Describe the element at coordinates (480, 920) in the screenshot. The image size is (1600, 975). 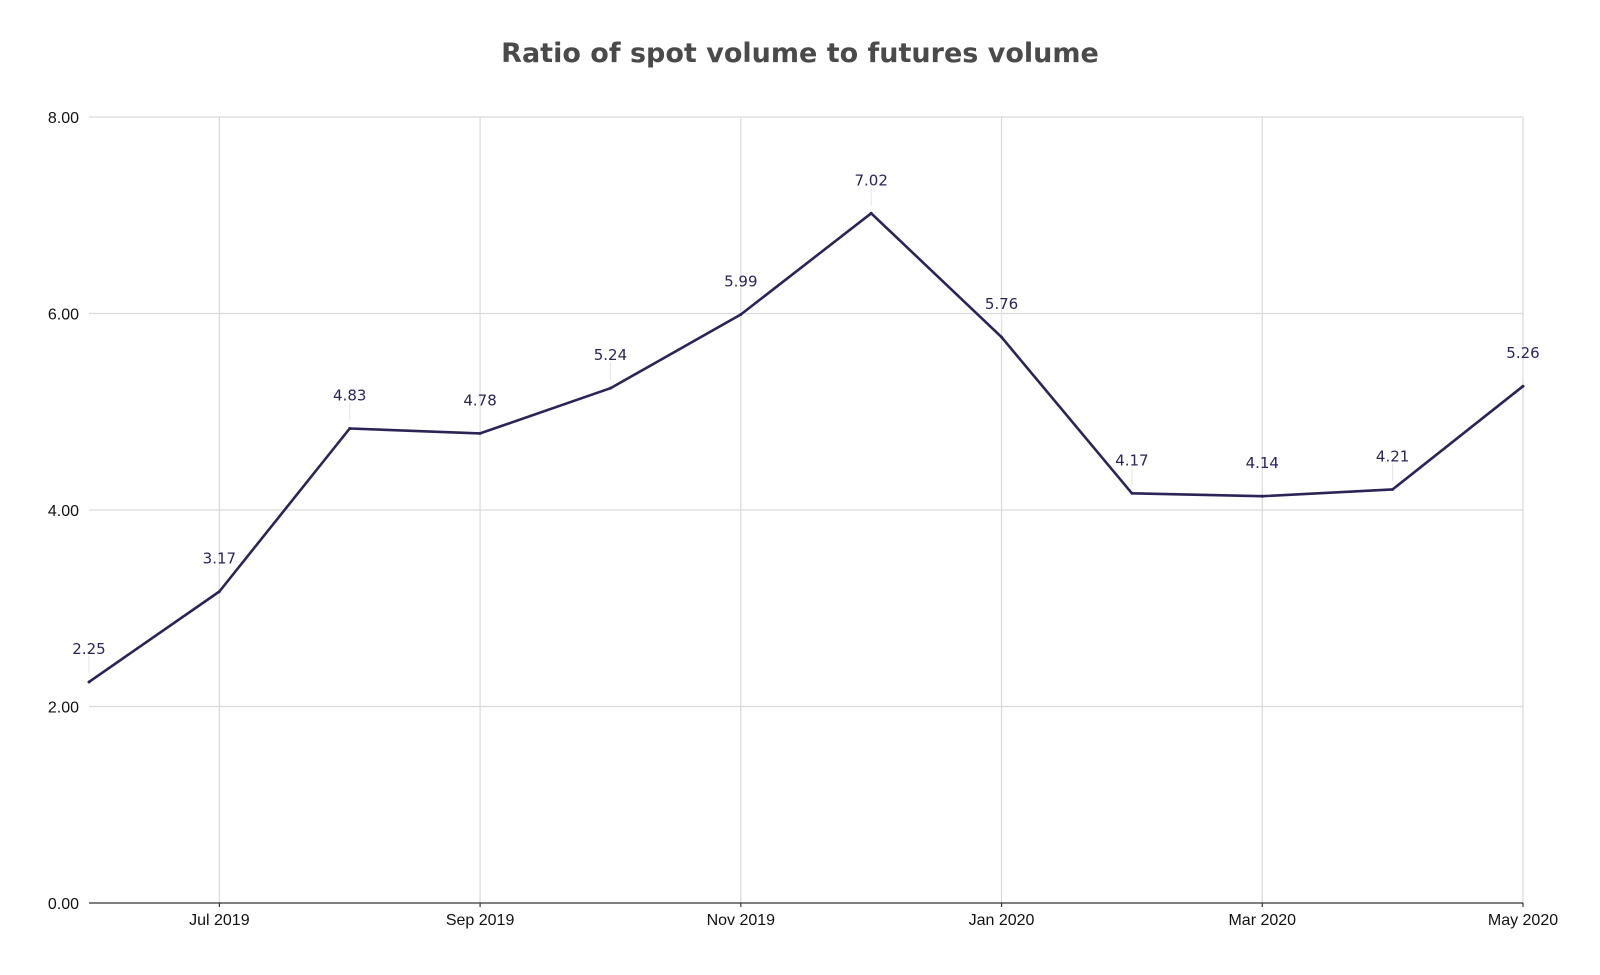
I see `x-tick-label: Sep 2019` at that location.